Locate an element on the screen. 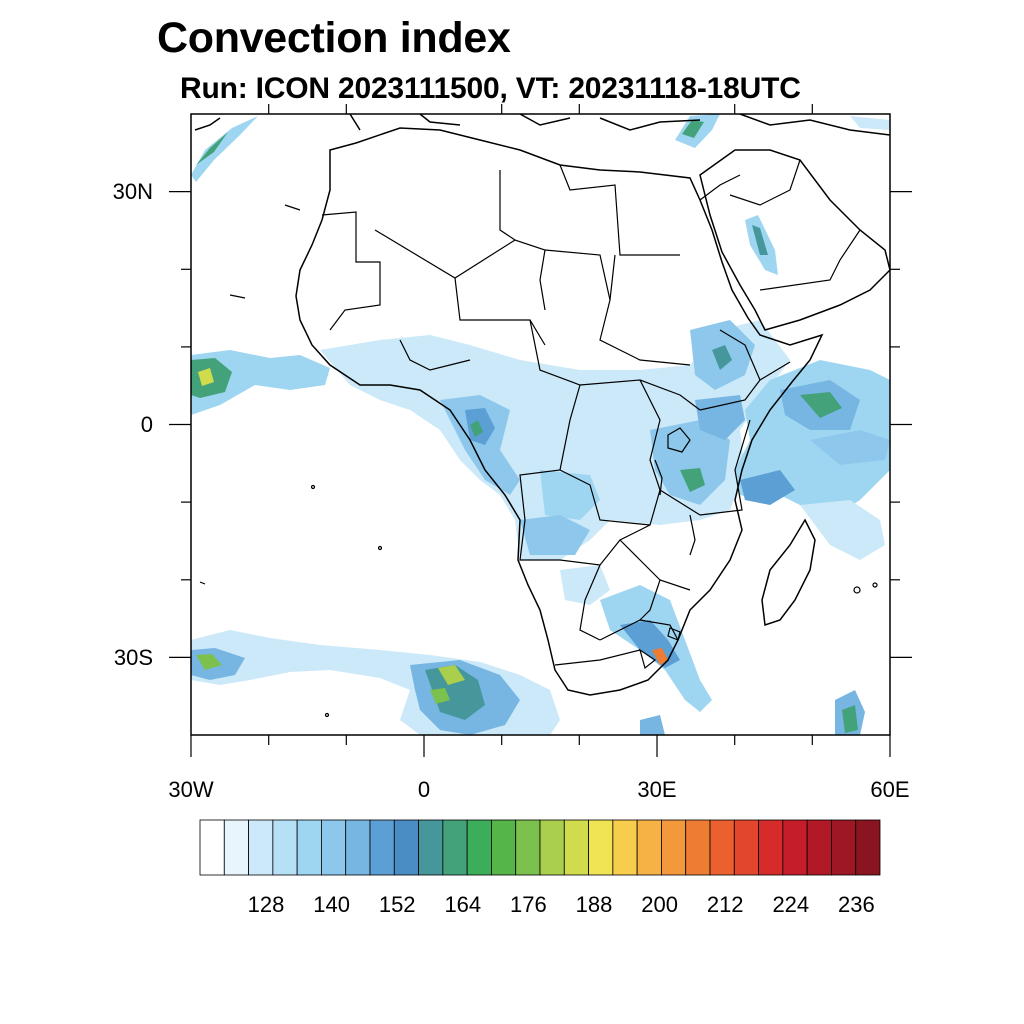  y-tick-label-30n: 30N is located at coordinates (133, 191).